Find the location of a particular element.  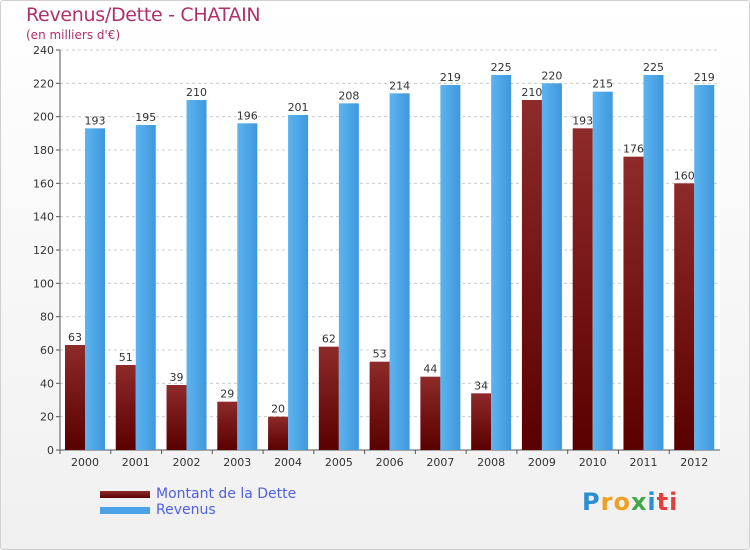

data-label-dette: 34 is located at coordinates (481, 385).